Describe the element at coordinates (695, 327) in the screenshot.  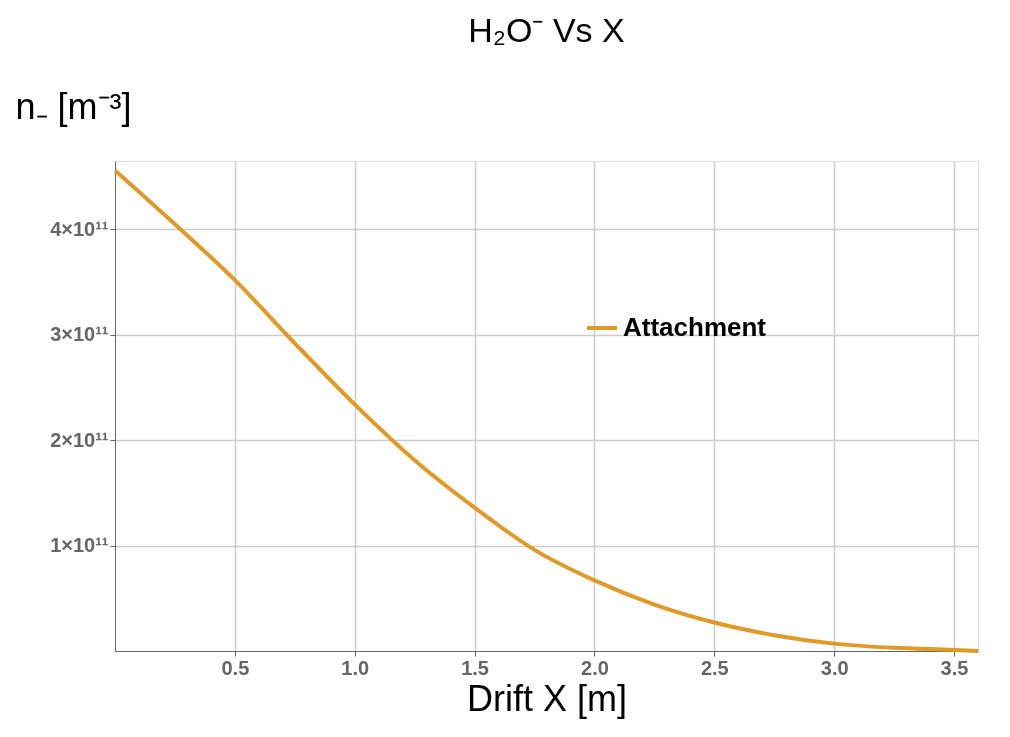
I see `legend-label: Attachment` at that location.